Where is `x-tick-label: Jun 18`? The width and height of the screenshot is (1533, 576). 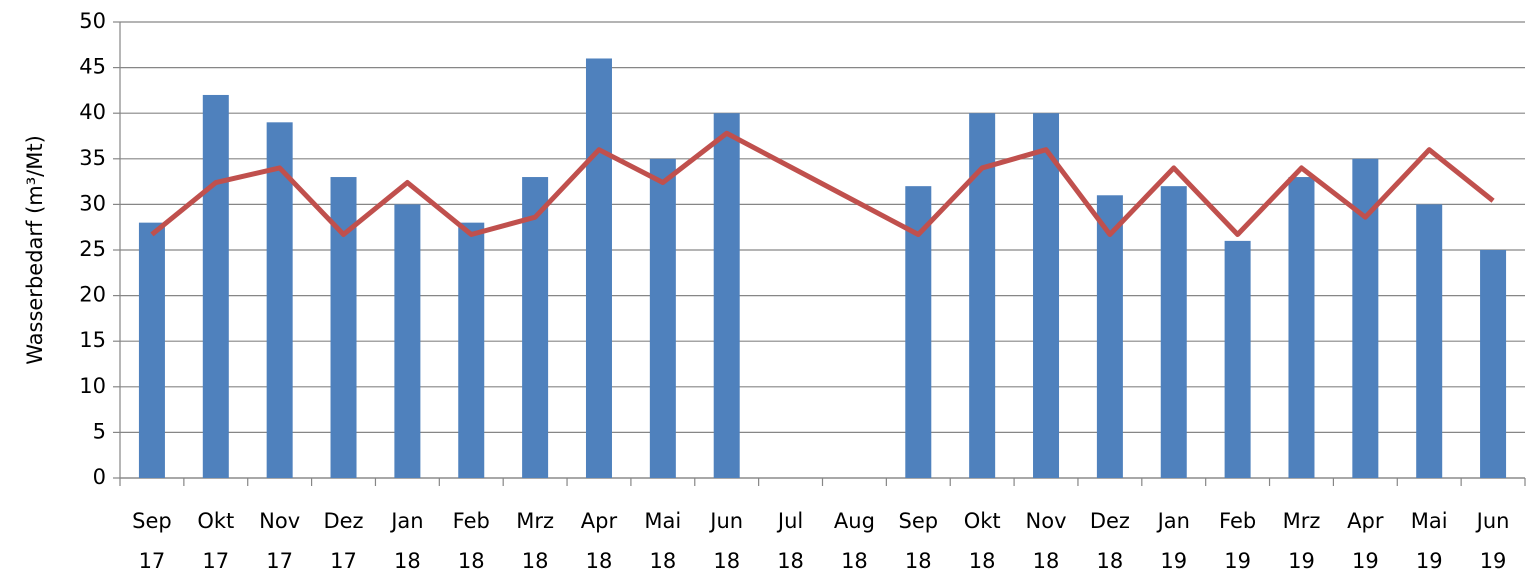
x-tick-label: Jun 18 is located at coordinates (725, 541).